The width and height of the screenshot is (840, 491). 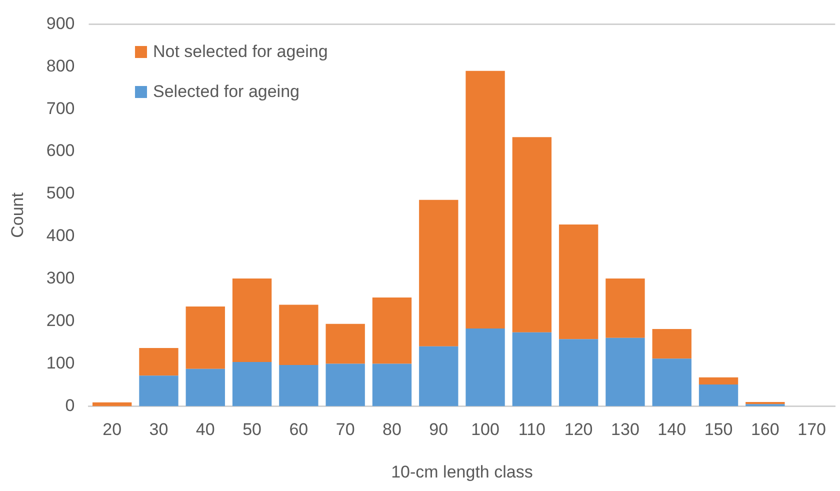 What do you see at coordinates (70, 405) in the screenshot?
I see `y-tick-label: 0` at bounding box center [70, 405].